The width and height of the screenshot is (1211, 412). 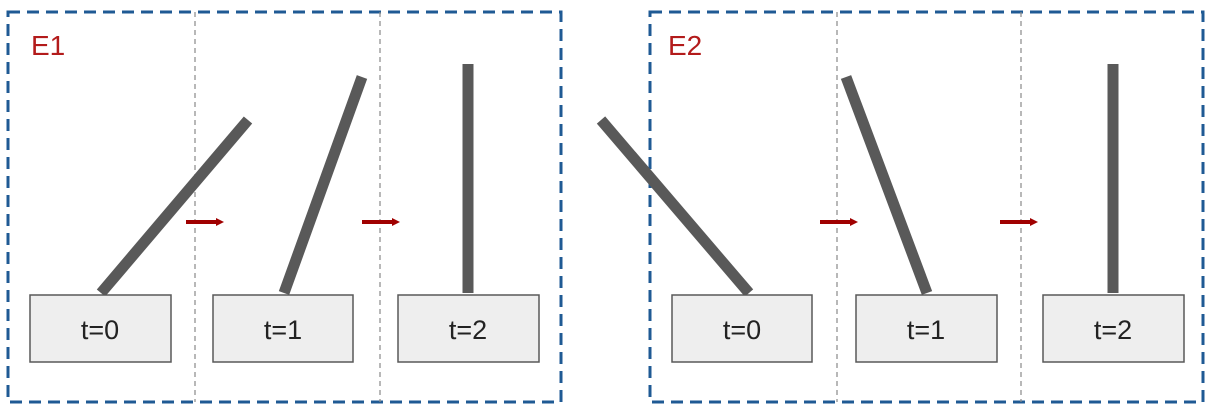 What do you see at coordinates (48, 45) in the screenshot?
I see `episode-1-label: E1` at bounding box center [48, 45].